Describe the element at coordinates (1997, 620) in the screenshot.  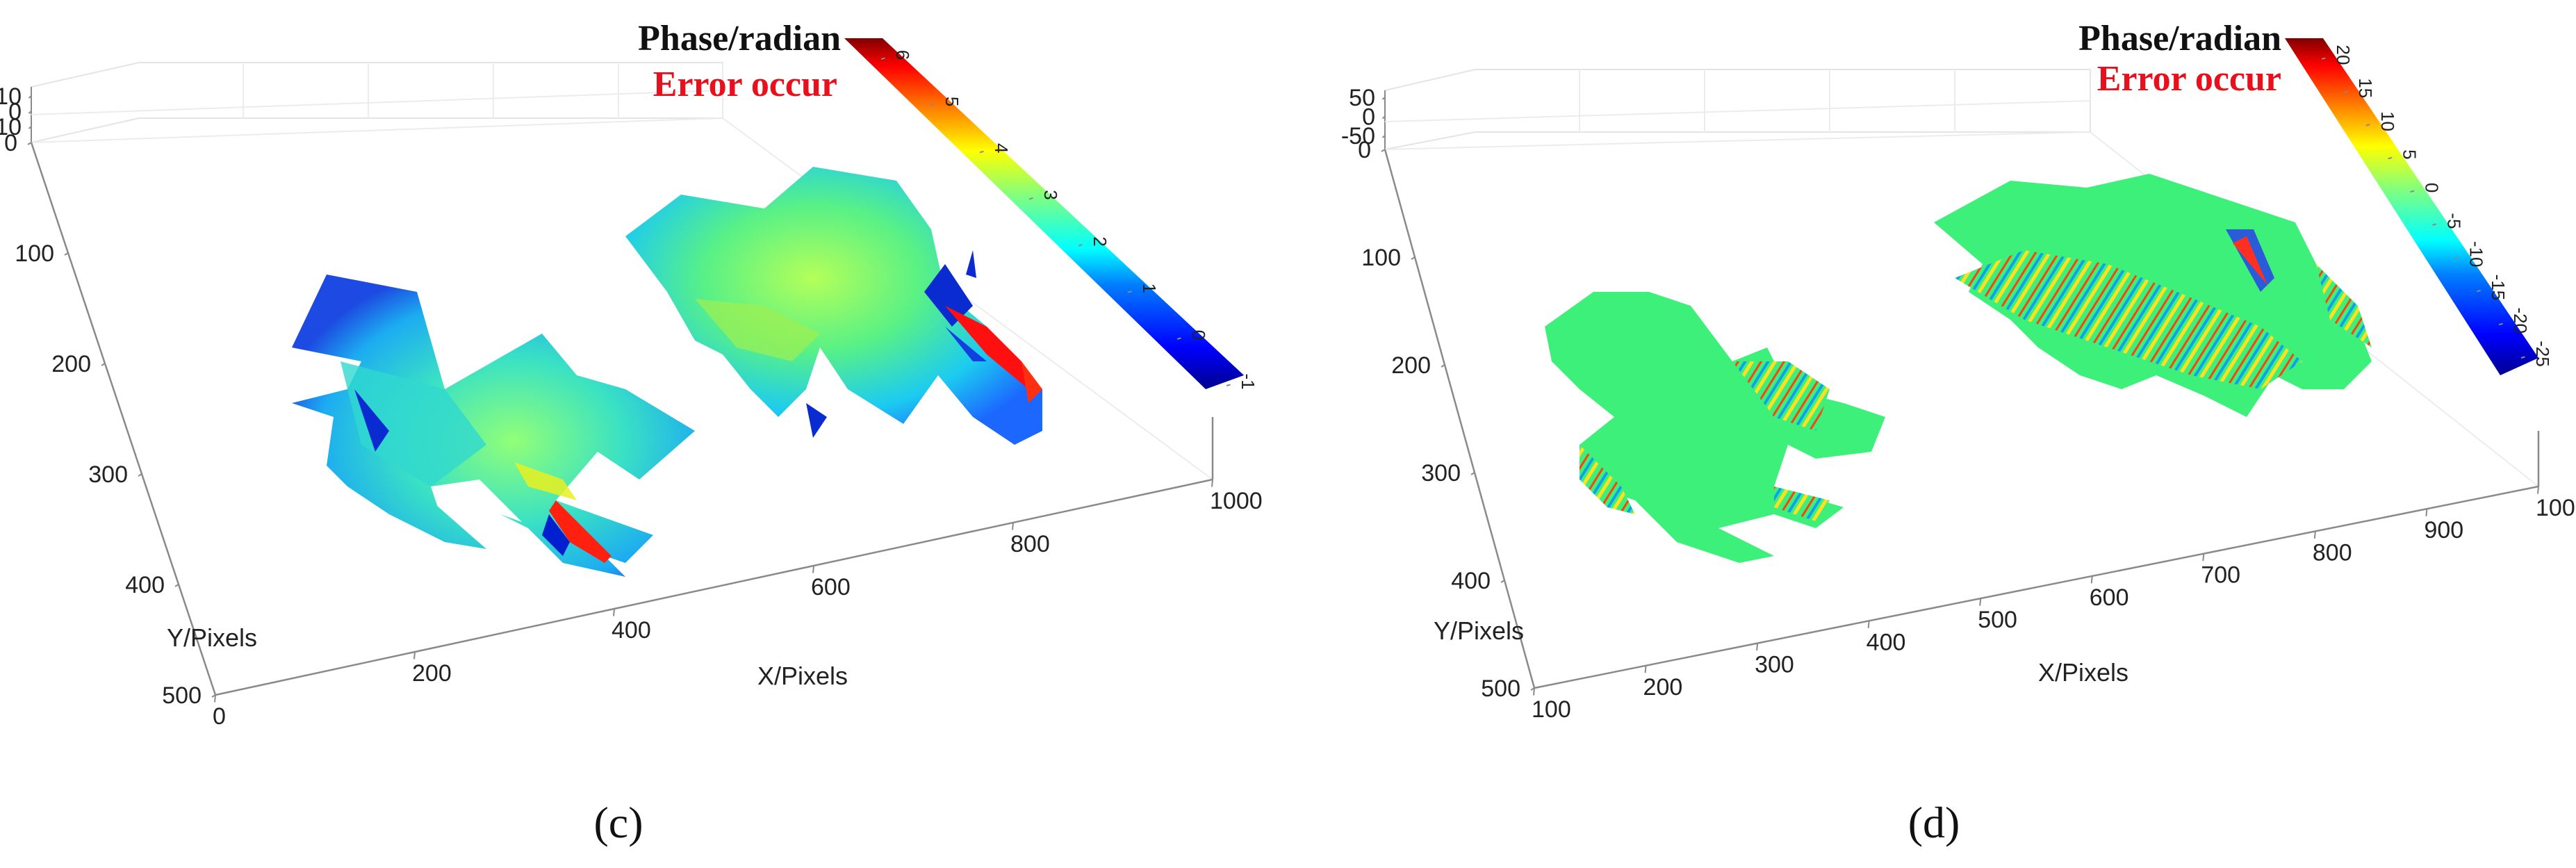
I see `chart-d-x-tick-label: 500` at that location.